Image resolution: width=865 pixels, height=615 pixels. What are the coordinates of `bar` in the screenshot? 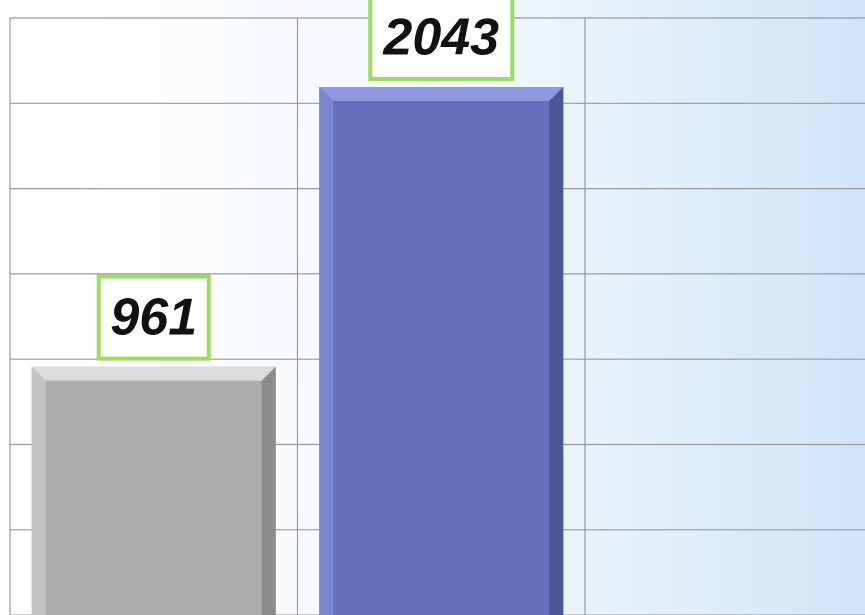 It's located at (153, 490).